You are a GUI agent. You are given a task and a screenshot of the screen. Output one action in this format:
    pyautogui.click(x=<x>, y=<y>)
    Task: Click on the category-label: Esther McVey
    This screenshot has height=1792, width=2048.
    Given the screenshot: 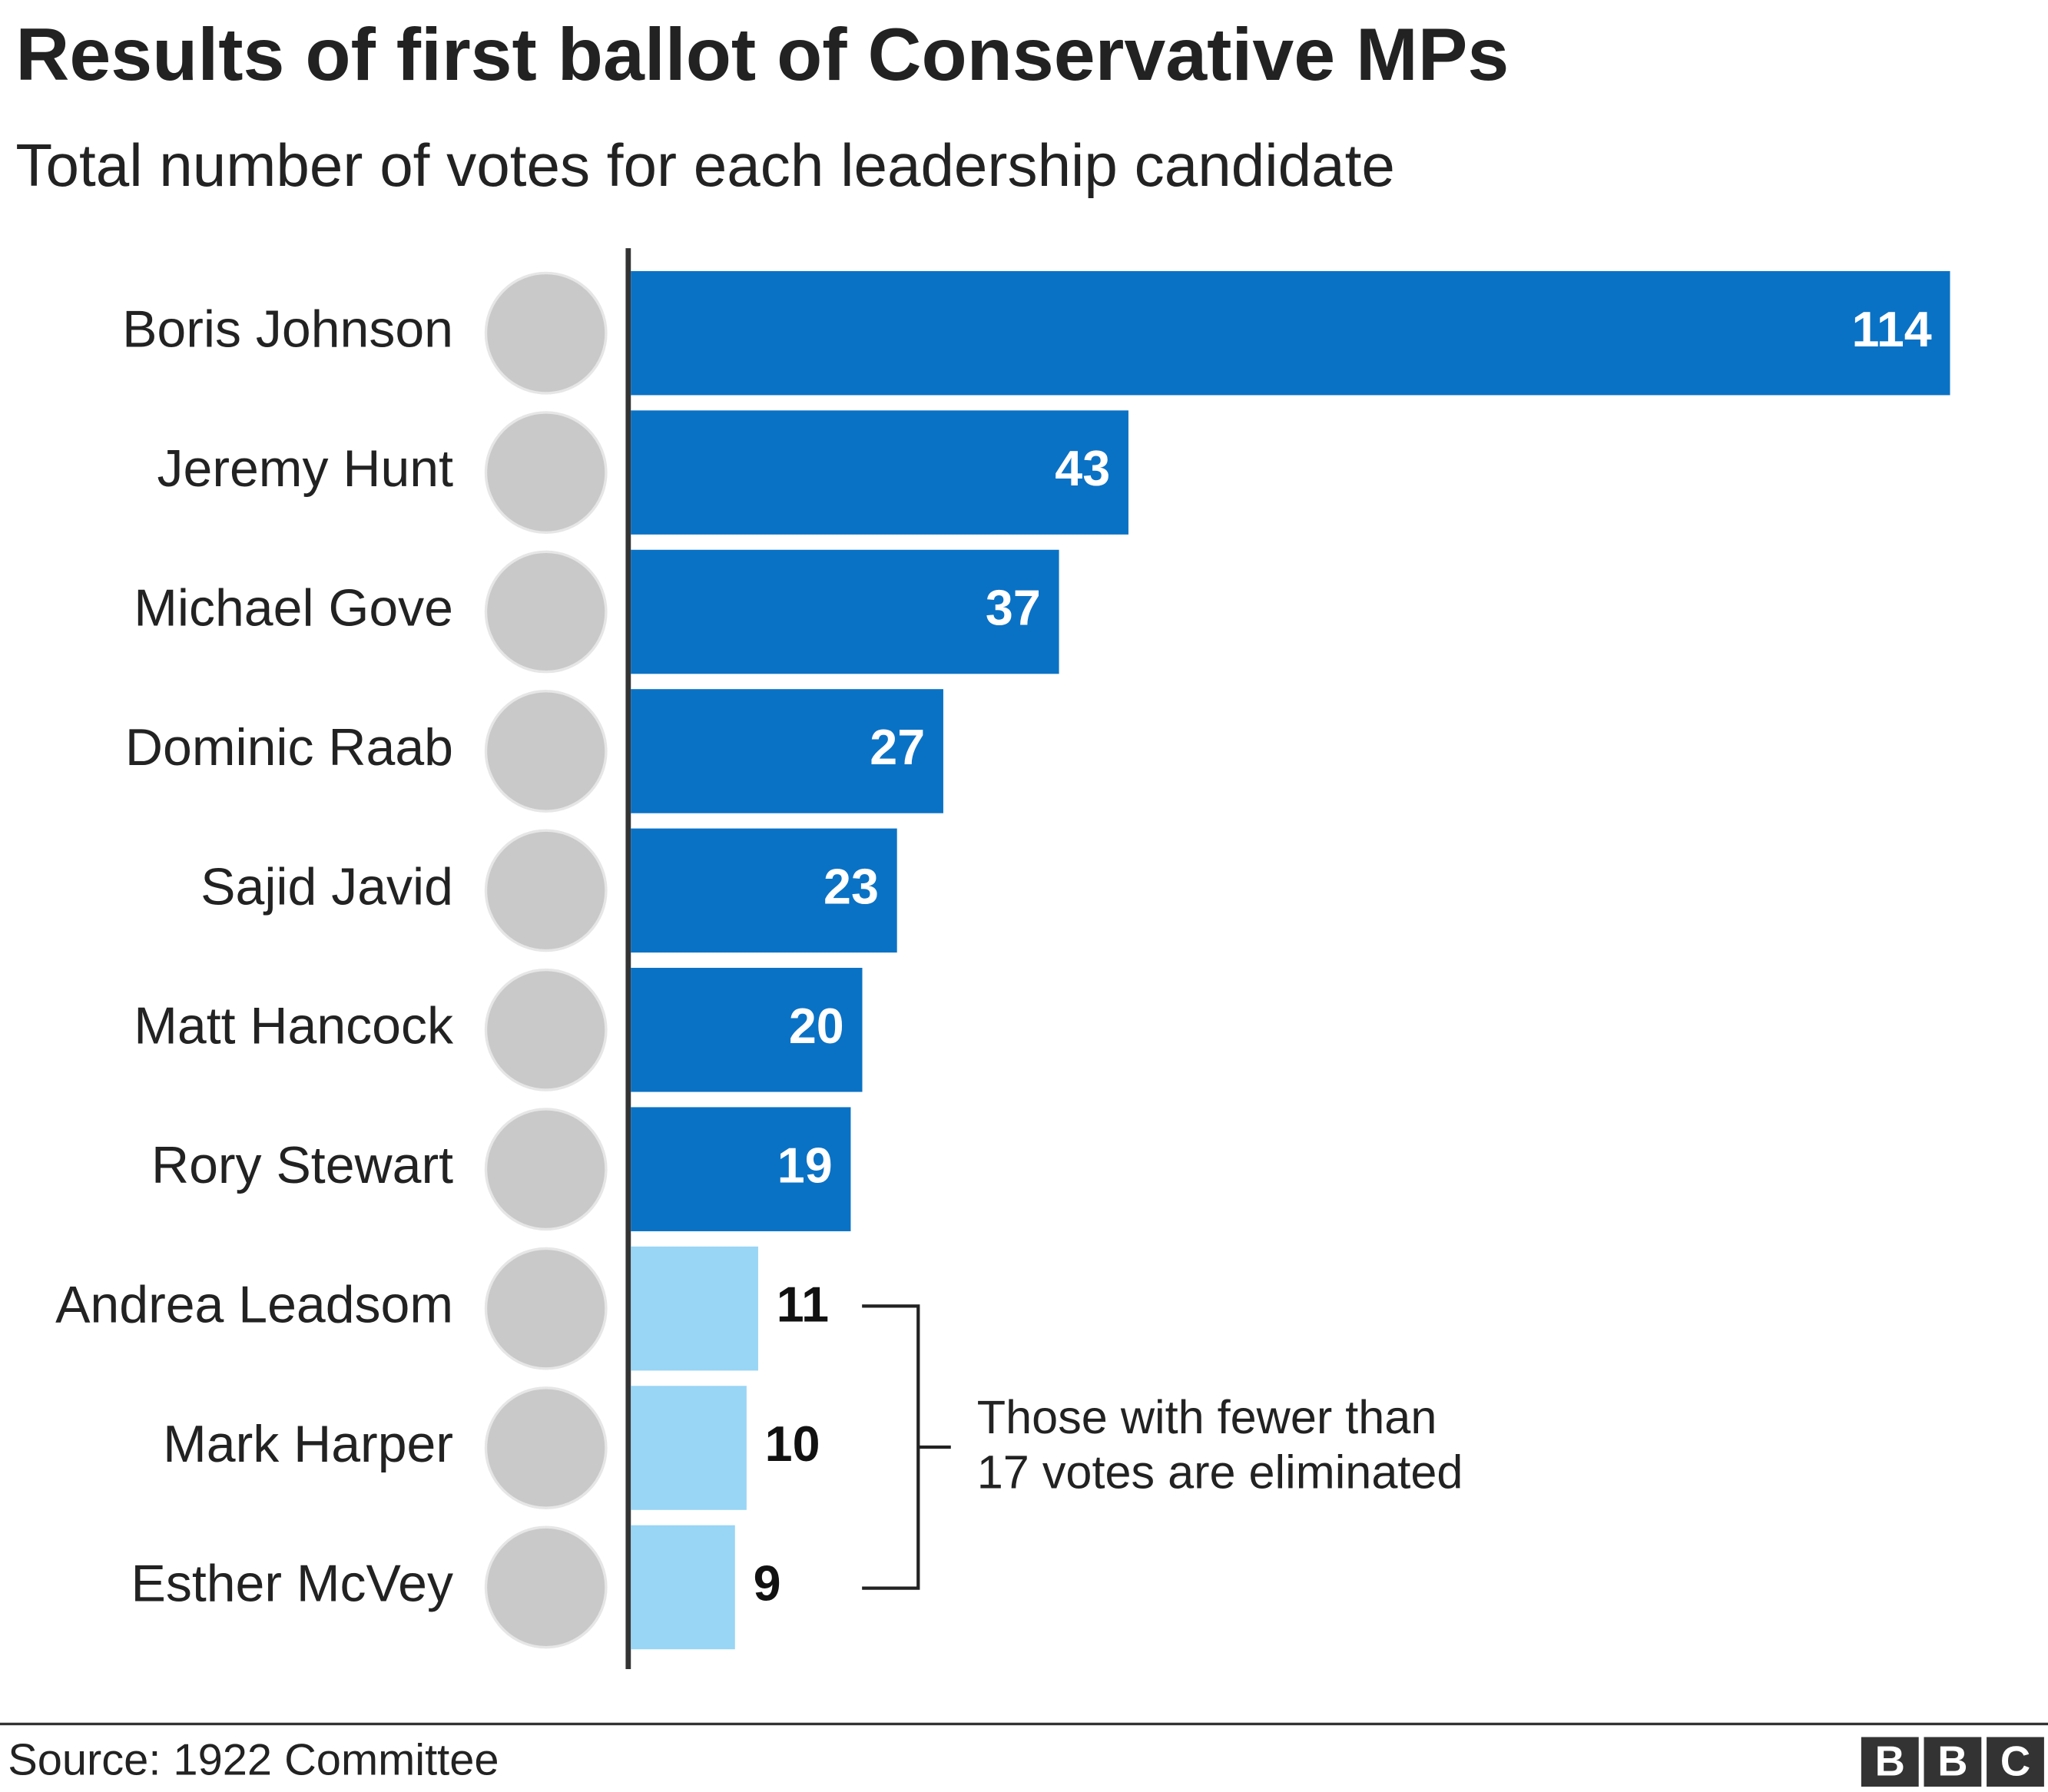 What is the action you would take?
    pyautogui.click(x=292, y=1583)
    